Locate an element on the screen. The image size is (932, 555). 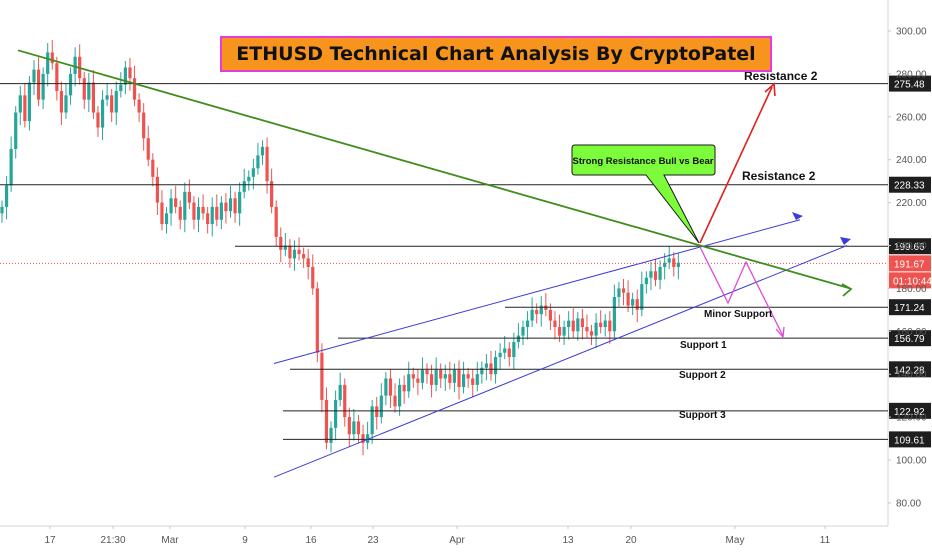
price-level-tag-label: 142.28 is located at coordinates (909, 370).